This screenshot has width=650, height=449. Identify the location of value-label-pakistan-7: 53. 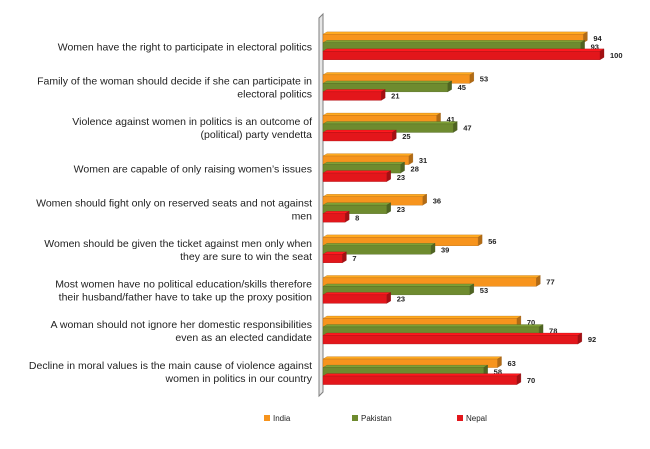
(484, 290).